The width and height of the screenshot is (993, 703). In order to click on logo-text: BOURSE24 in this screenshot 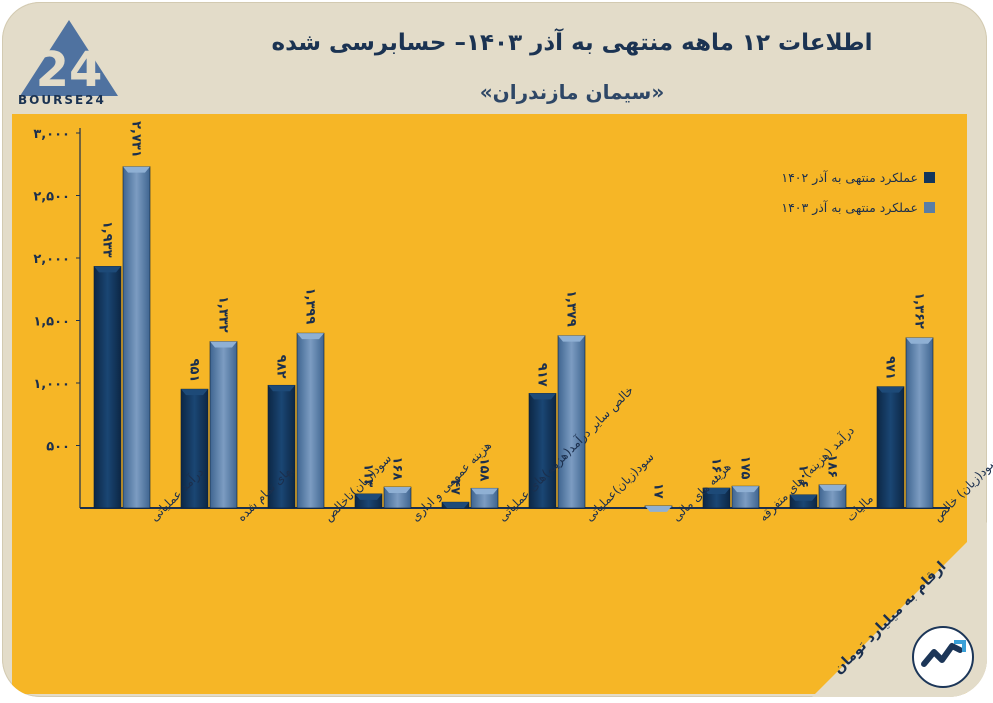, I will do `click(62, 100)`.